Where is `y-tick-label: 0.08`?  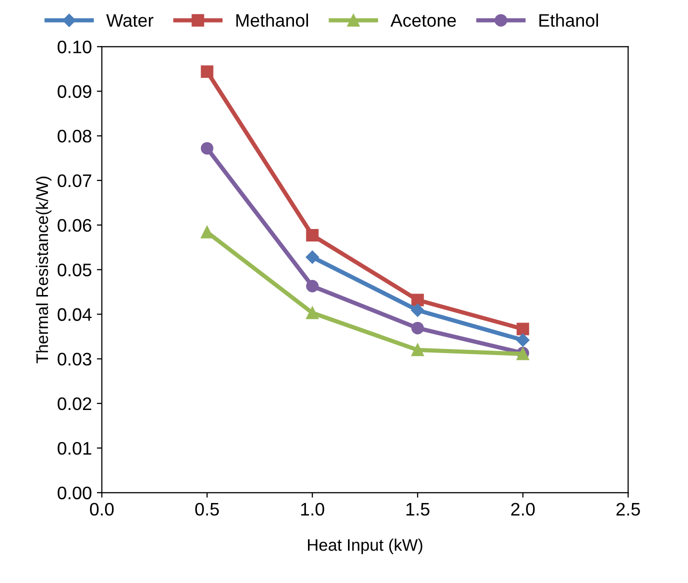 y-tick-label: 0.08 is located at coordinates (75, 136).